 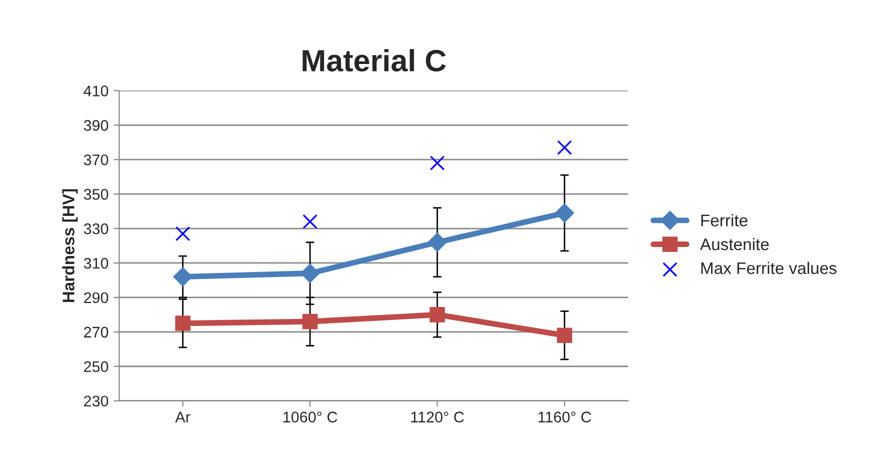 I want to click on y-tick-label: 350, so click(x=96, y=194).